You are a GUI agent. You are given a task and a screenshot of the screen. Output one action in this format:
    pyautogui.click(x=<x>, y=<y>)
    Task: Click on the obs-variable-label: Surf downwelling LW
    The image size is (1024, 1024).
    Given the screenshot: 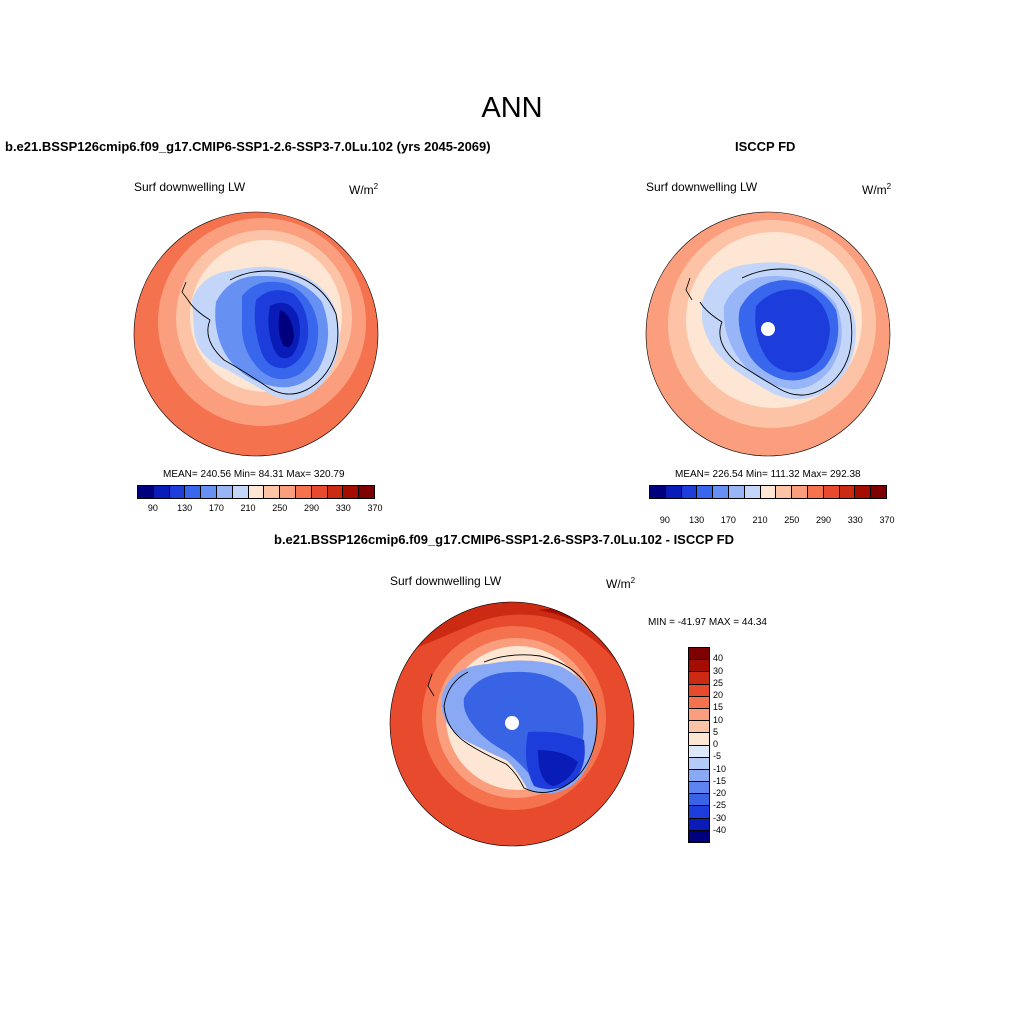 What is the action you would take?
    pyautogui.click(x=702, y=187)
    